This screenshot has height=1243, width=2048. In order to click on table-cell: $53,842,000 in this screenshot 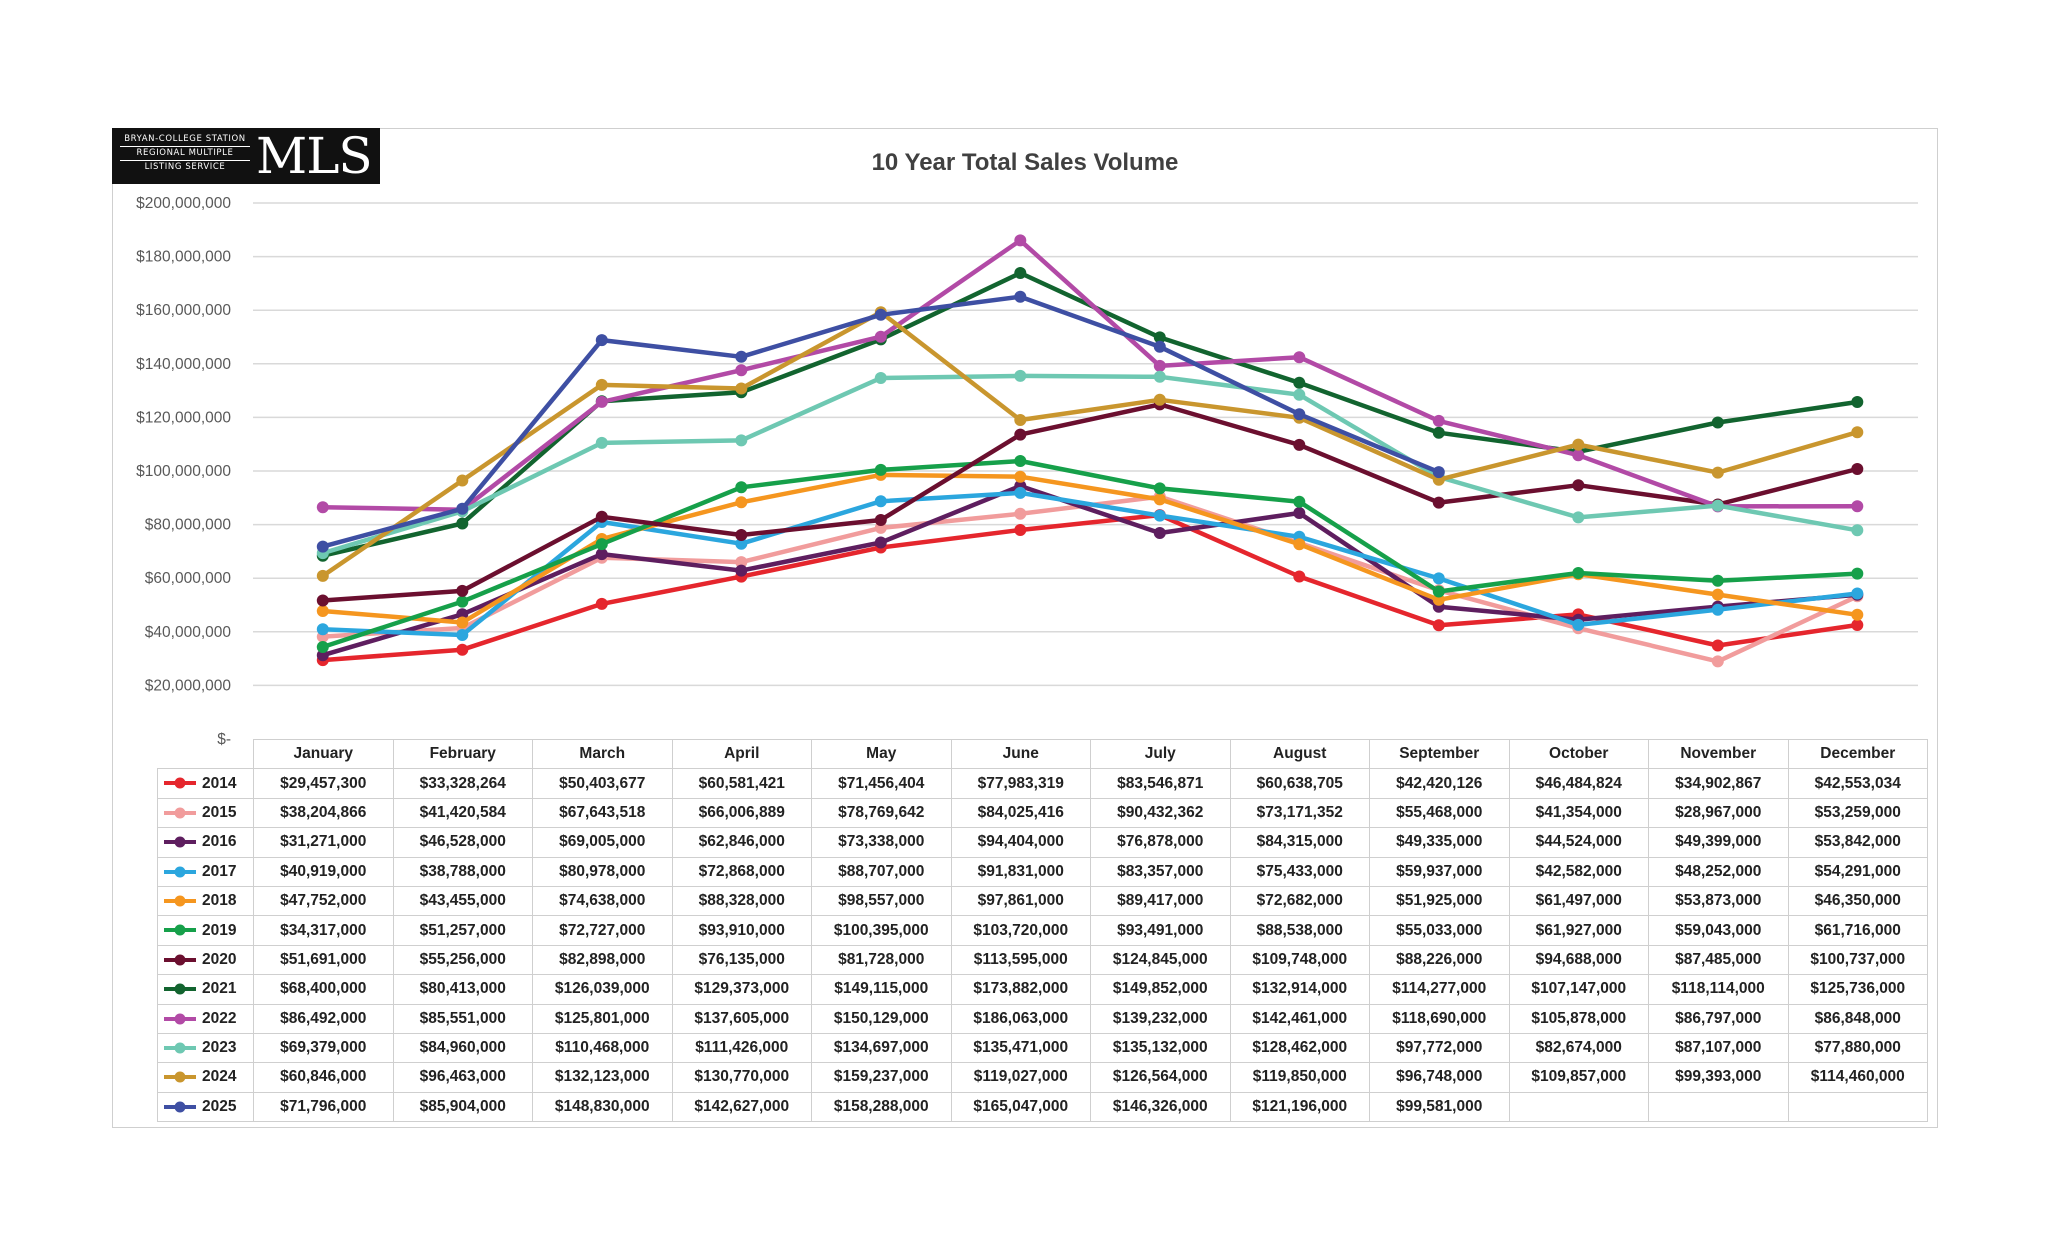, I will do `click(1857, 842)`.